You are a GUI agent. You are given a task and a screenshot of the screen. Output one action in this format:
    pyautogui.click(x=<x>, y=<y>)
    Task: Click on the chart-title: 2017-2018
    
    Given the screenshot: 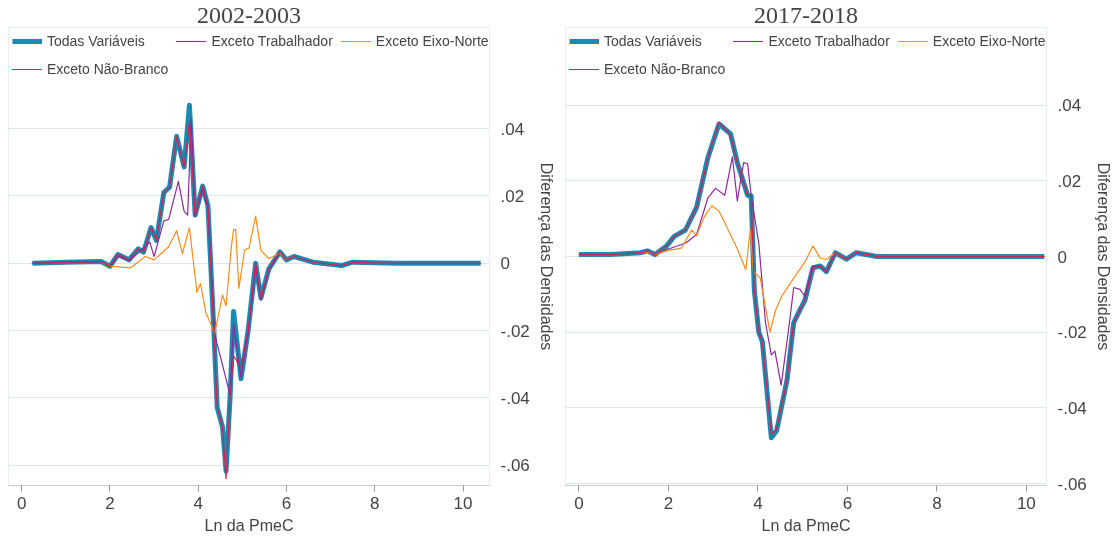 What is the action you would take?
    pyautogui.click(x=806, y=14)
    